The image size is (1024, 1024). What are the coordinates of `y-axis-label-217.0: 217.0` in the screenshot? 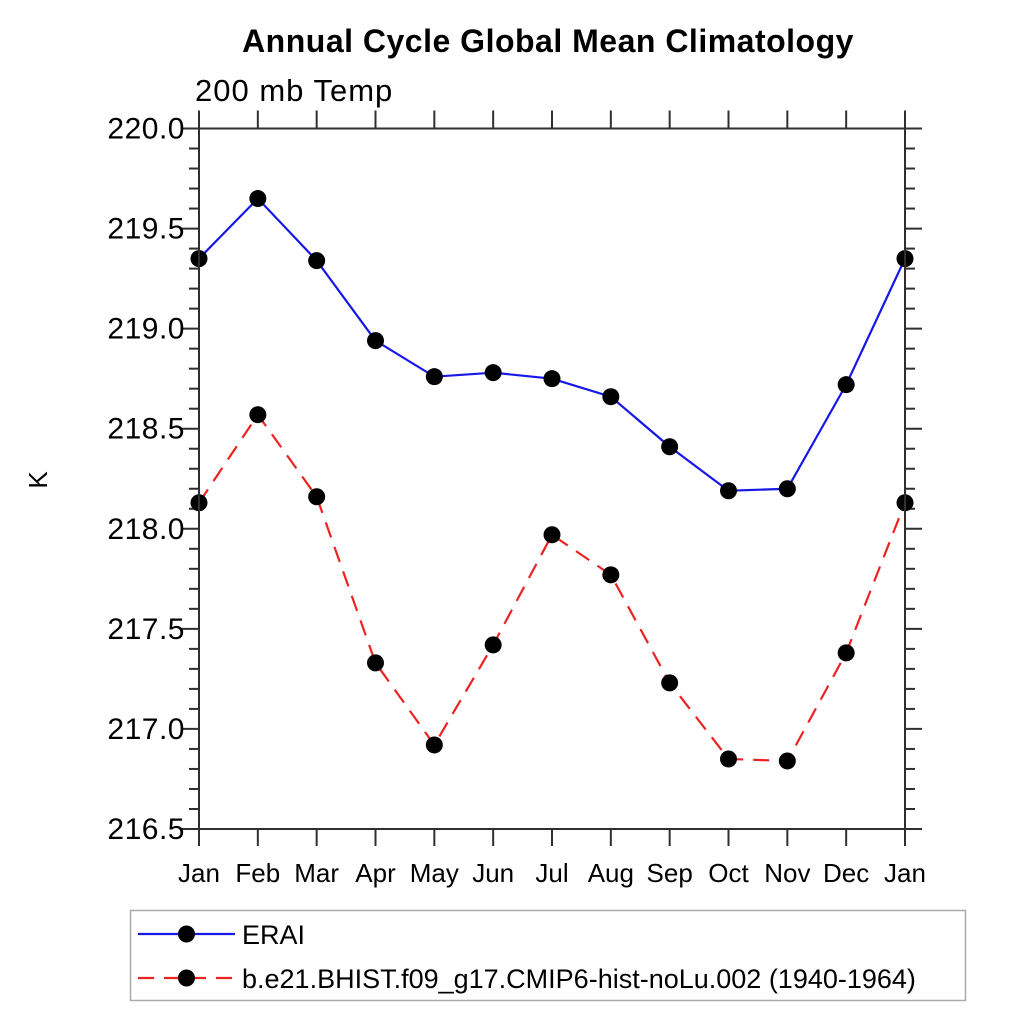 It's located at (146, 729).